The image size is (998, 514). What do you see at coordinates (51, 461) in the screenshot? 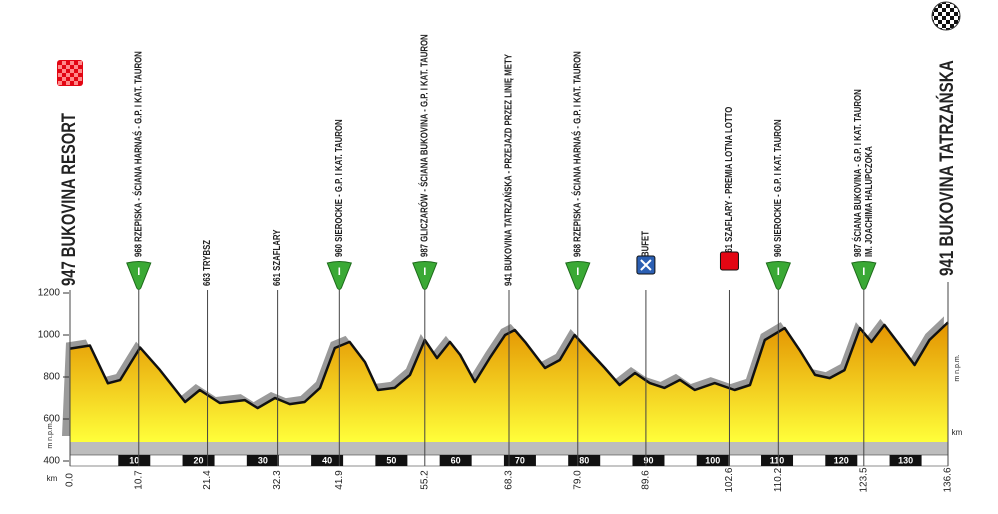
I see `y-tick-label: 400` at bounding box center [51, 461].